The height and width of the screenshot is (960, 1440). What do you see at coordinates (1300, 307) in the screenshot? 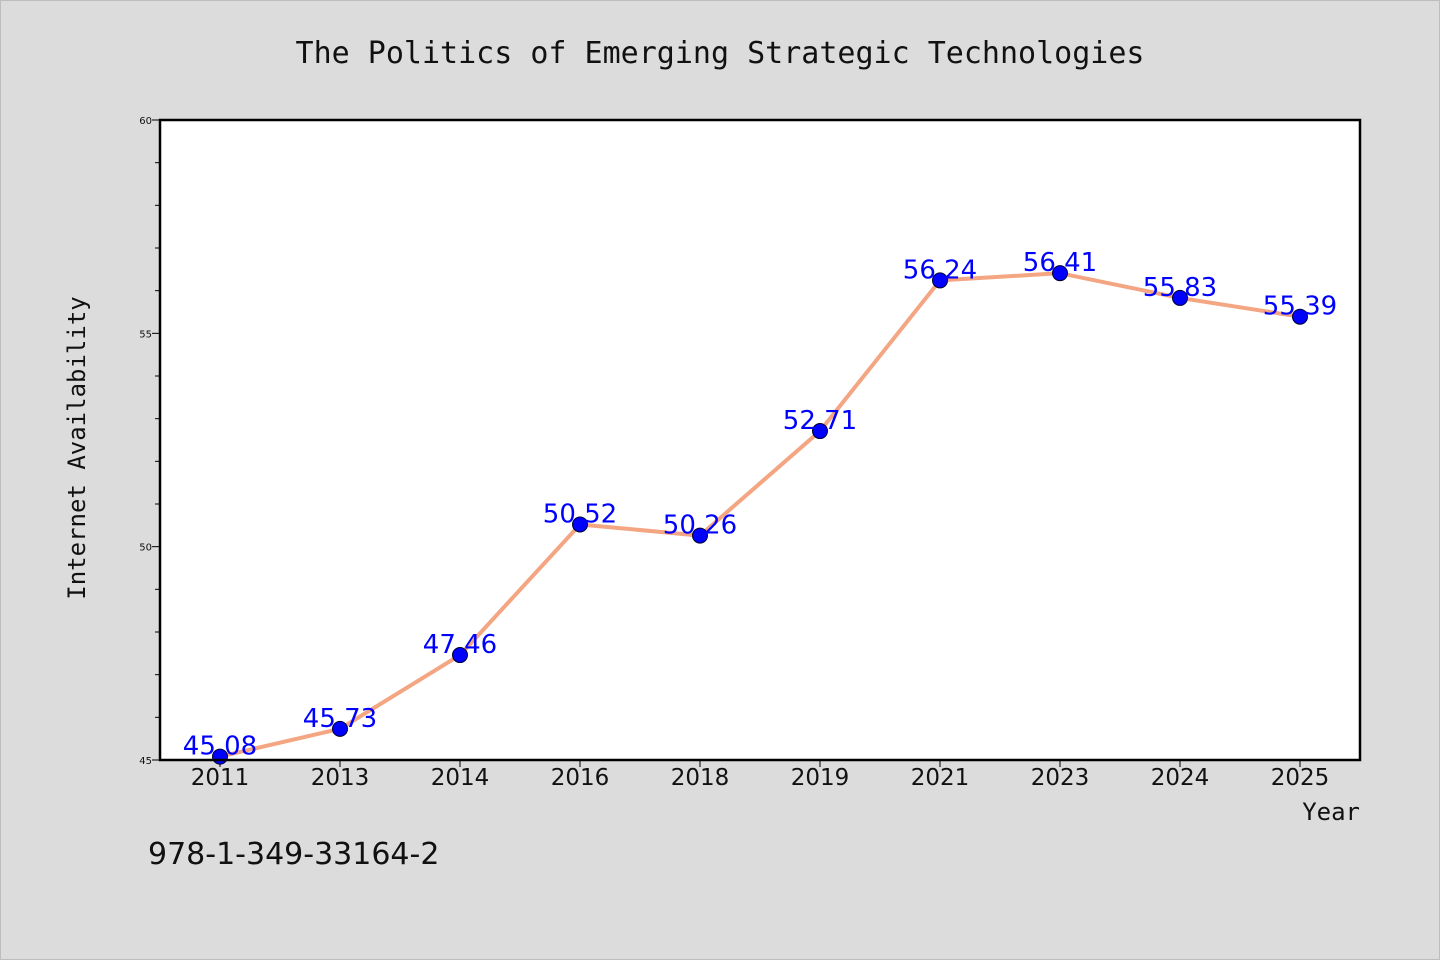
I see `data-label-2025: 55.39` at bounding box center [1300, 307].